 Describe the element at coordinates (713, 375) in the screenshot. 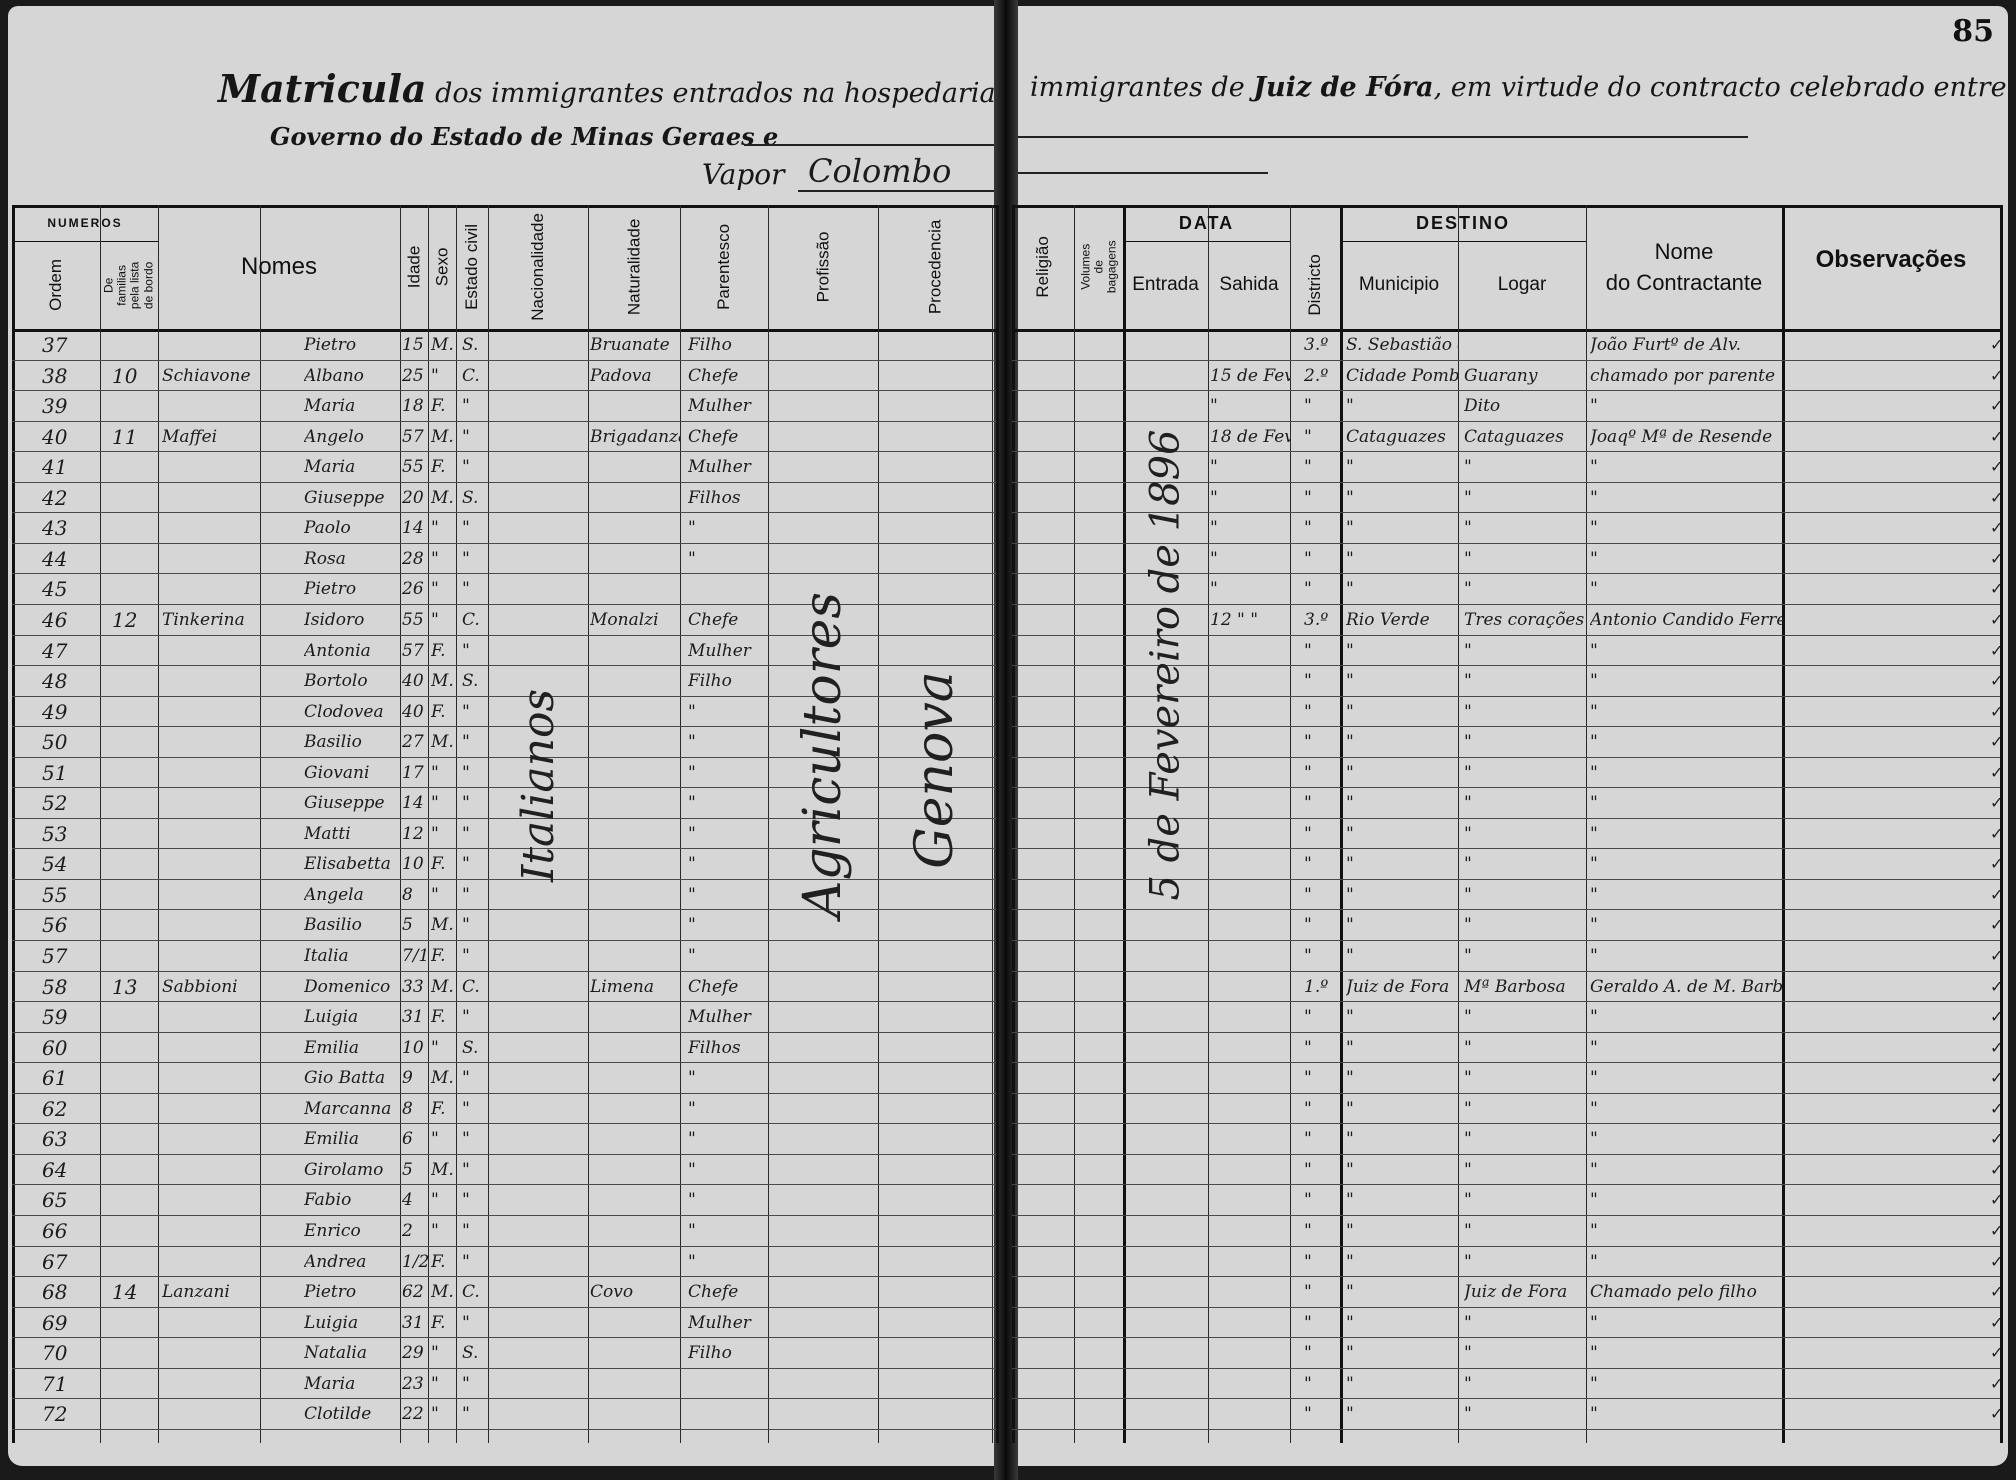

I see `cell-parentesco: Chefe` at that location.